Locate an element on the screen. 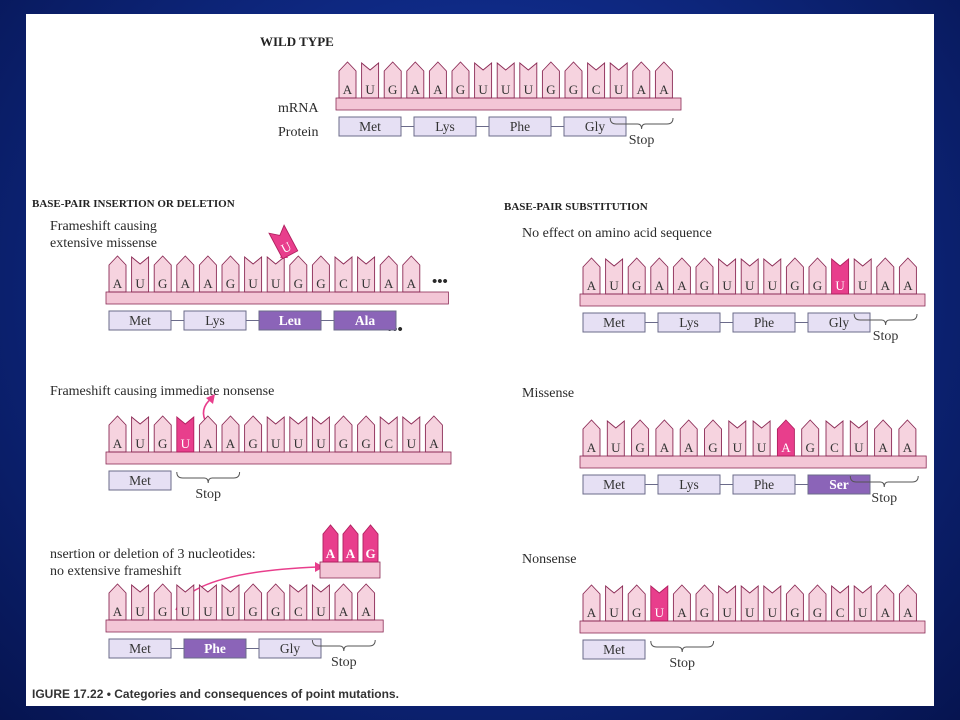  missense-base-7-shape is located at coordinates (761, 438).